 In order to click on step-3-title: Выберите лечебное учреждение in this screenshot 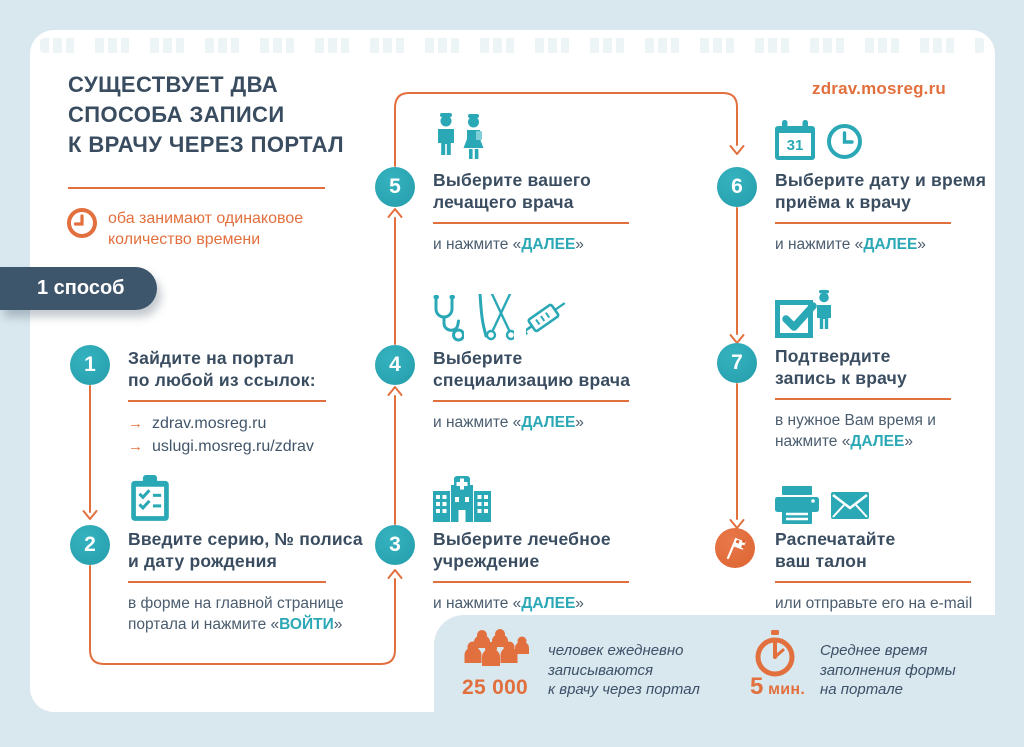, I will do `click(522, 550)`.